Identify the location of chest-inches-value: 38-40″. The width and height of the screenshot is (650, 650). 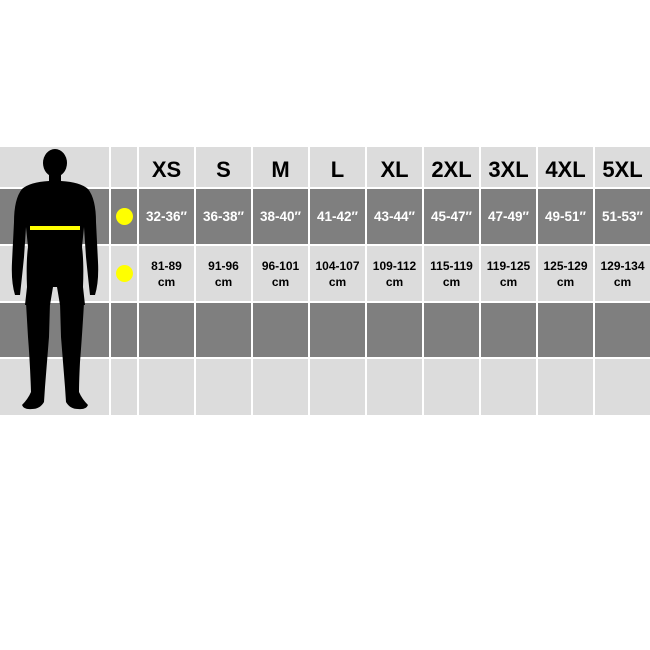
(280, 216).